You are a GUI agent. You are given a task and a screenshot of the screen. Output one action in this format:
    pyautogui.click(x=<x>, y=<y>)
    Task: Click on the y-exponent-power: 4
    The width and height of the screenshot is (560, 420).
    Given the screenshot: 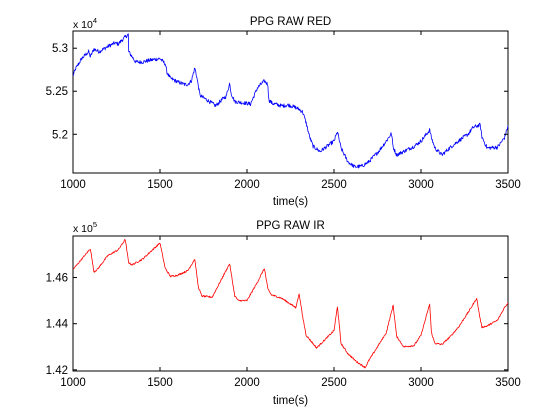 What is the action you would take?
    pyautogui.click(x=95, y=20)
    